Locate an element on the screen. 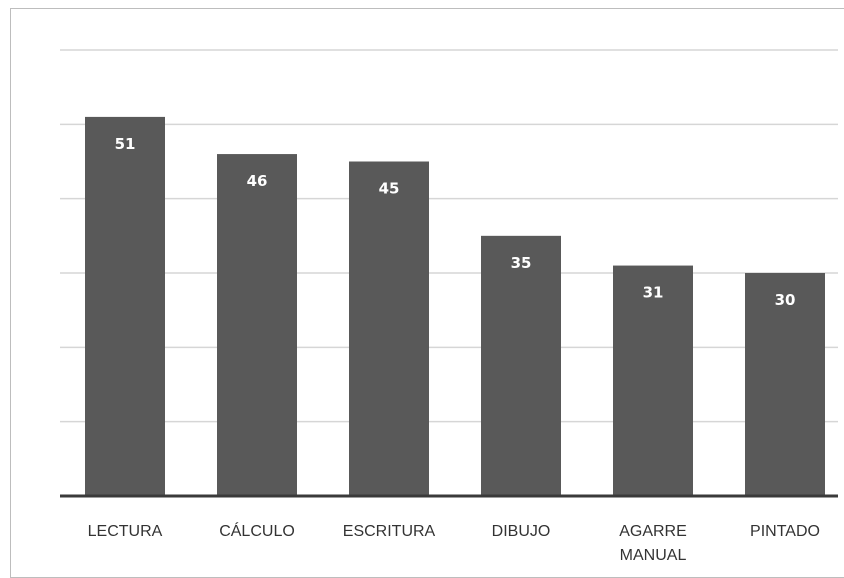  data-label: 30 is located at coordinates (785, 300).